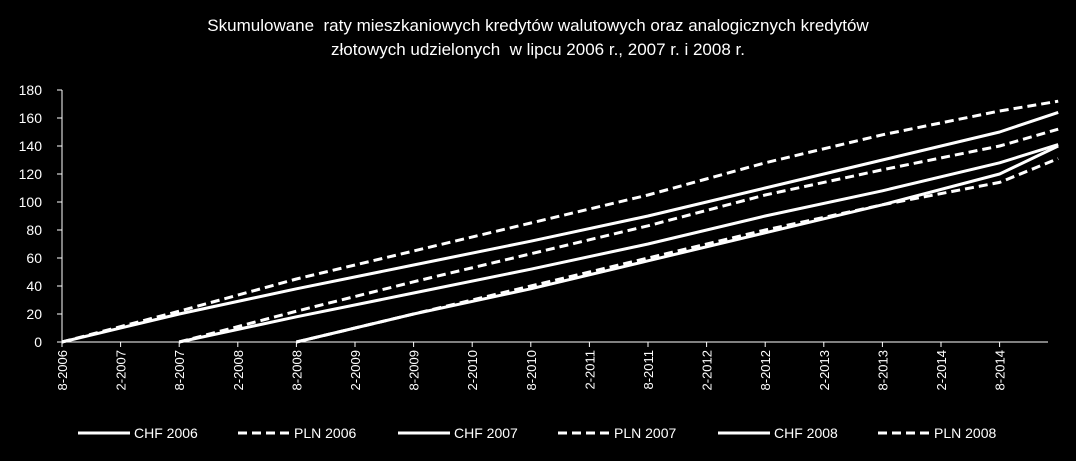 Image resolution: width=1076 pixels, height=461 pixels. What do you see at coordinates (31, 174) in the screenshot?
I see `y-tick-label: 120` at bounding box center [31, 174].